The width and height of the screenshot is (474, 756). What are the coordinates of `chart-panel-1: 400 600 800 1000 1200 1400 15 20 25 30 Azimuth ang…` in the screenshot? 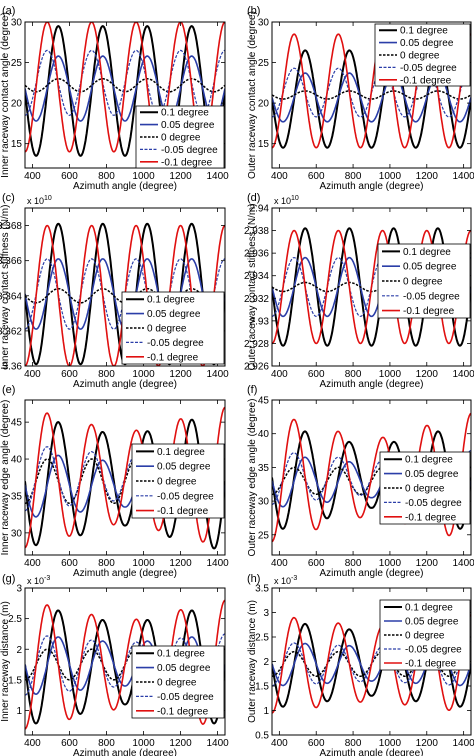 It's located at (114, 98).